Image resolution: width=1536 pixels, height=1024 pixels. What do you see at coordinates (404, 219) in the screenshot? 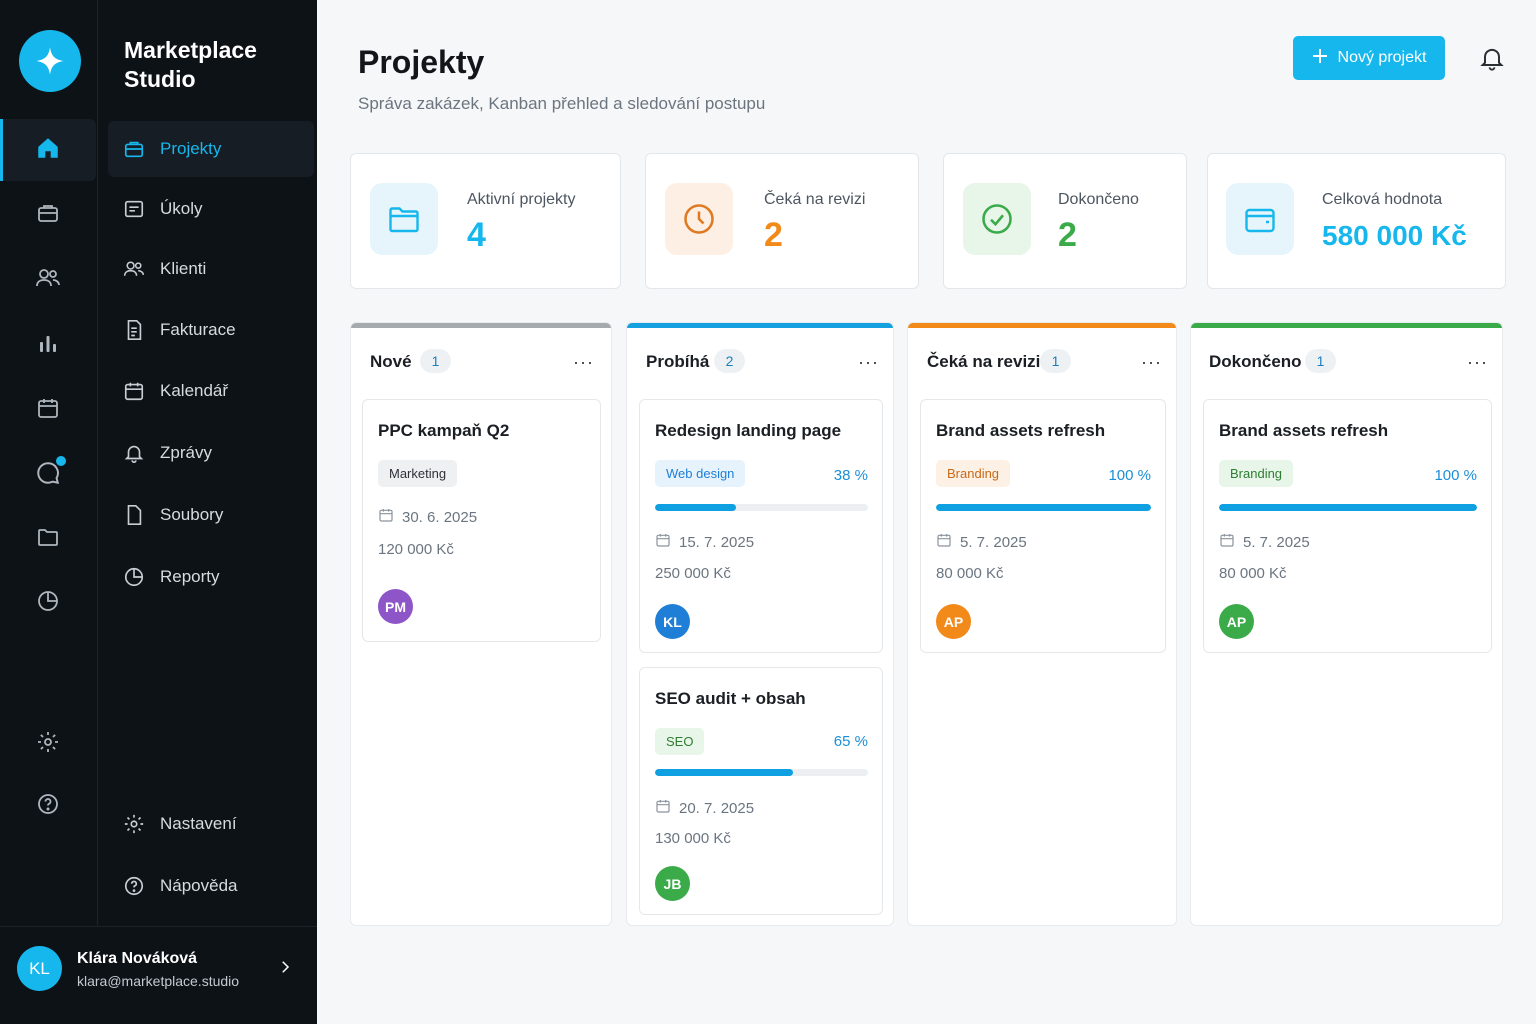
I see `folder-icon` at bounding box center [404, 219].